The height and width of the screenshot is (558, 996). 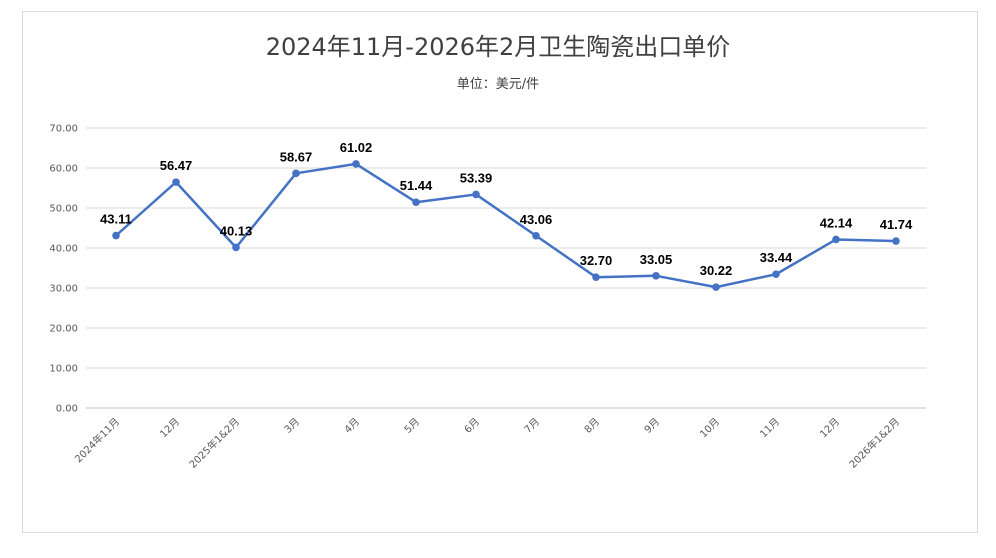 I want to click on y-tick-label: 60.00, so click(x=63, y=169).